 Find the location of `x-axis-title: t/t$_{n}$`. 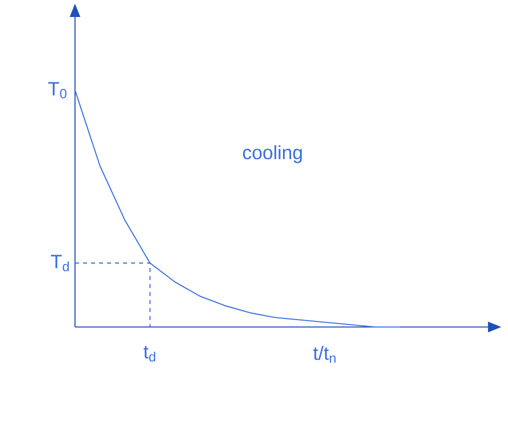

x-axis-title: t/t$_{n}$ is located at coordinates (324, 354).